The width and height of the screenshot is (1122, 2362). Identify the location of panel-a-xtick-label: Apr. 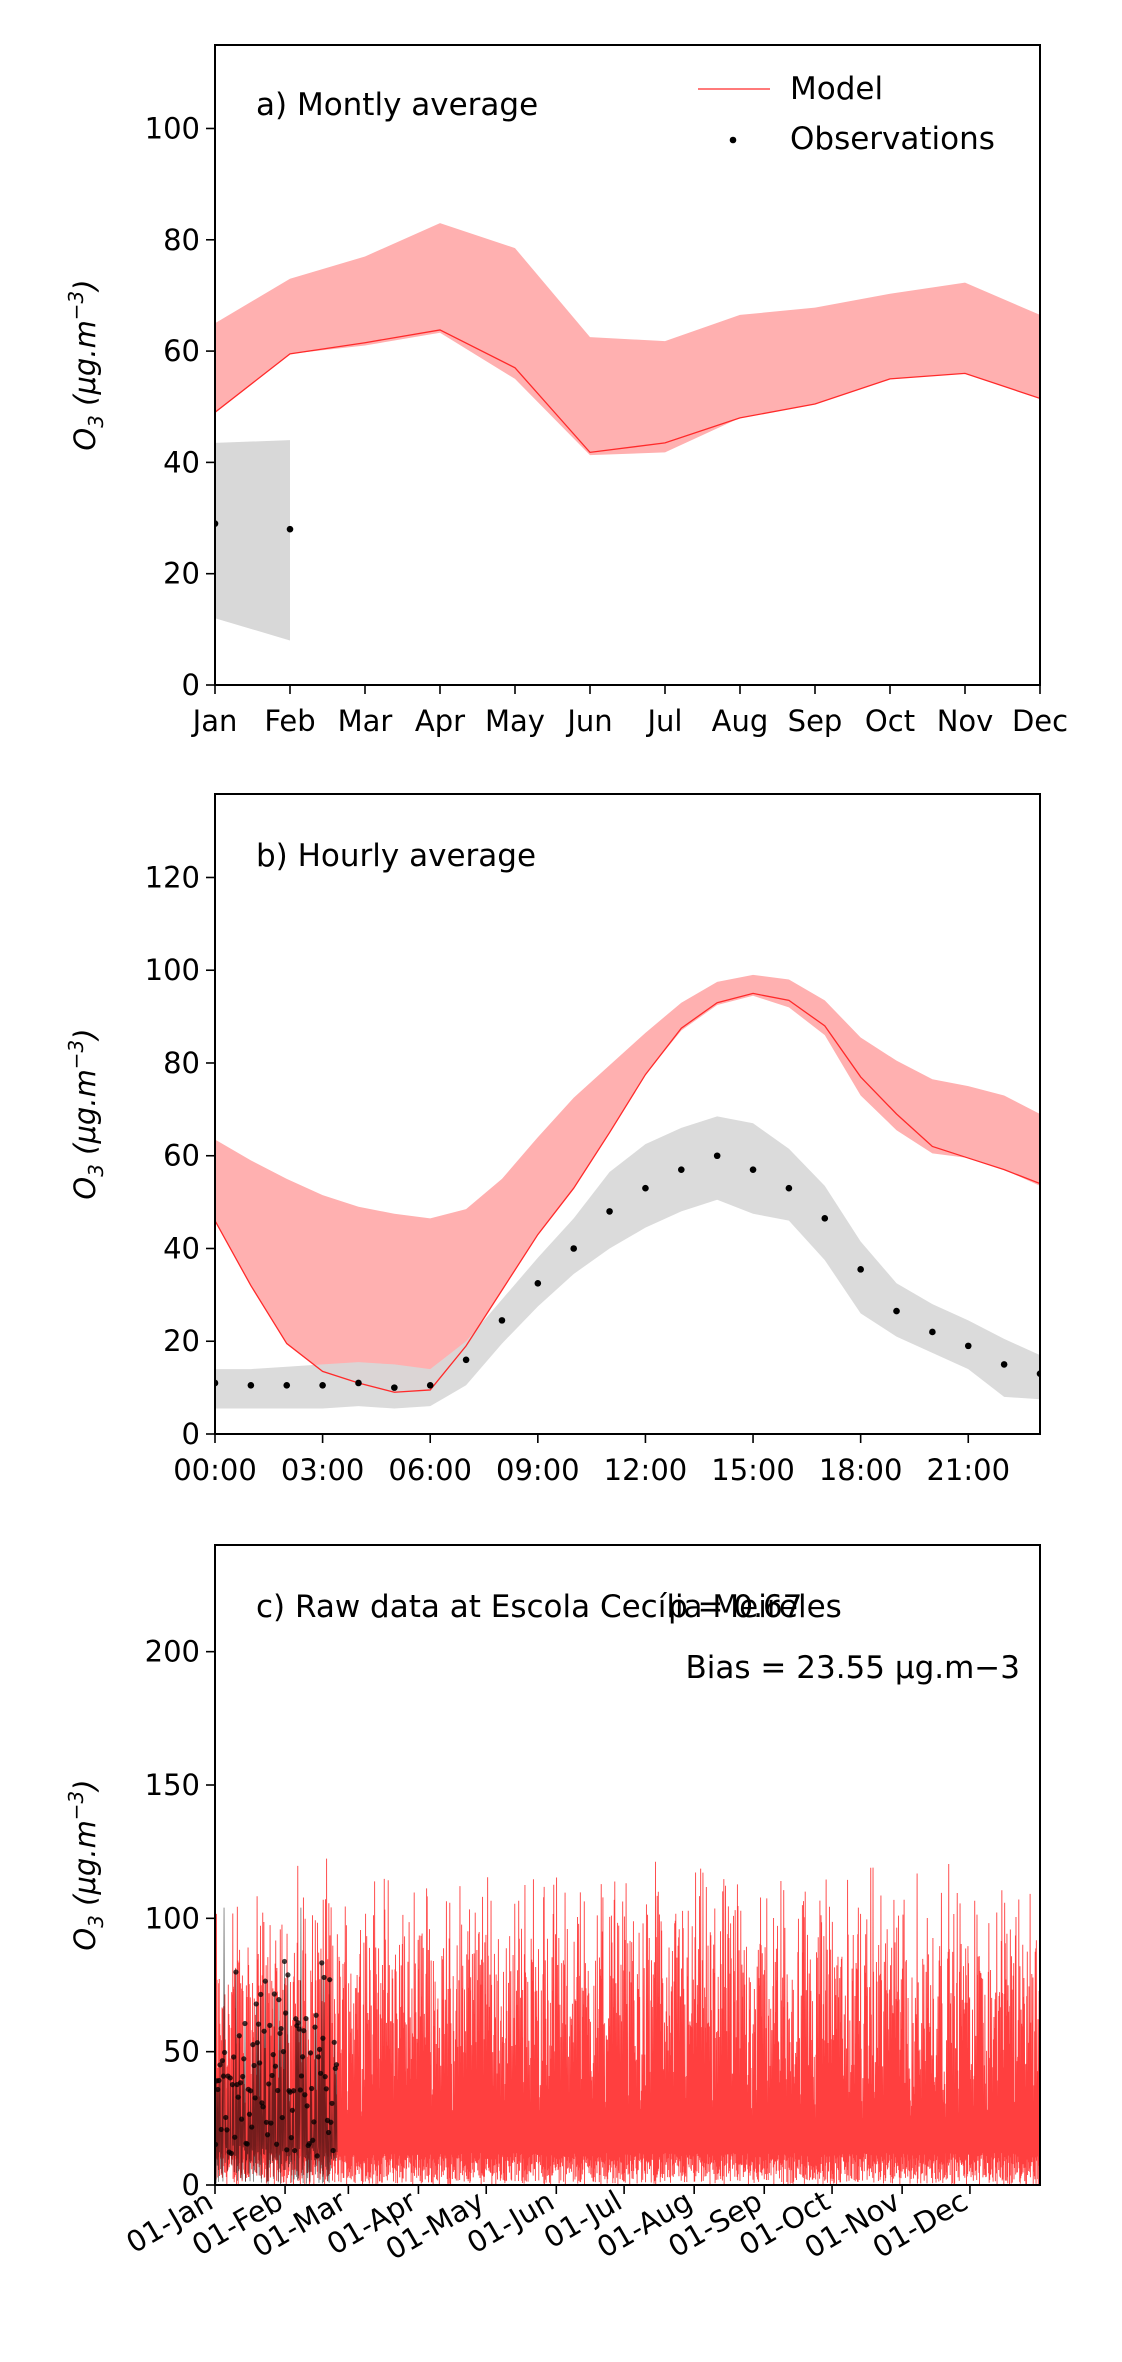
(440, 721).